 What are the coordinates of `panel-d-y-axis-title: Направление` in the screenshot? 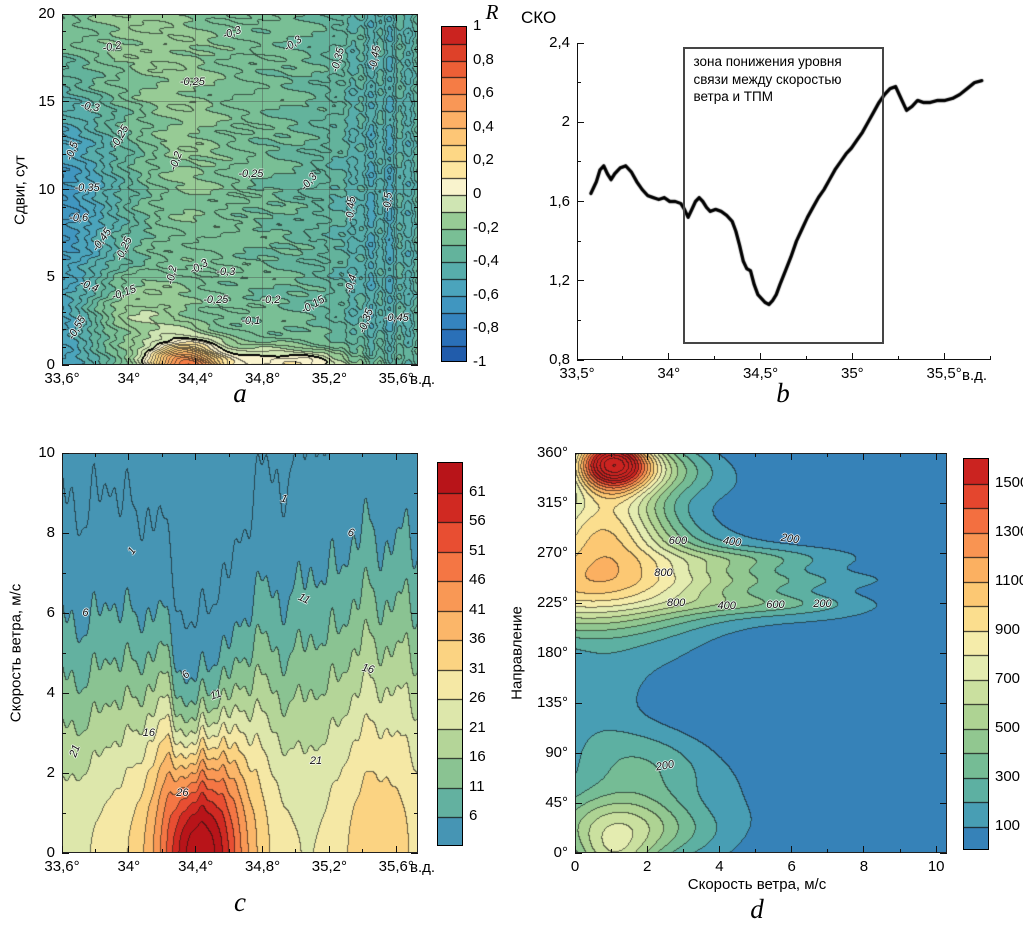 It's located at (517, 653).